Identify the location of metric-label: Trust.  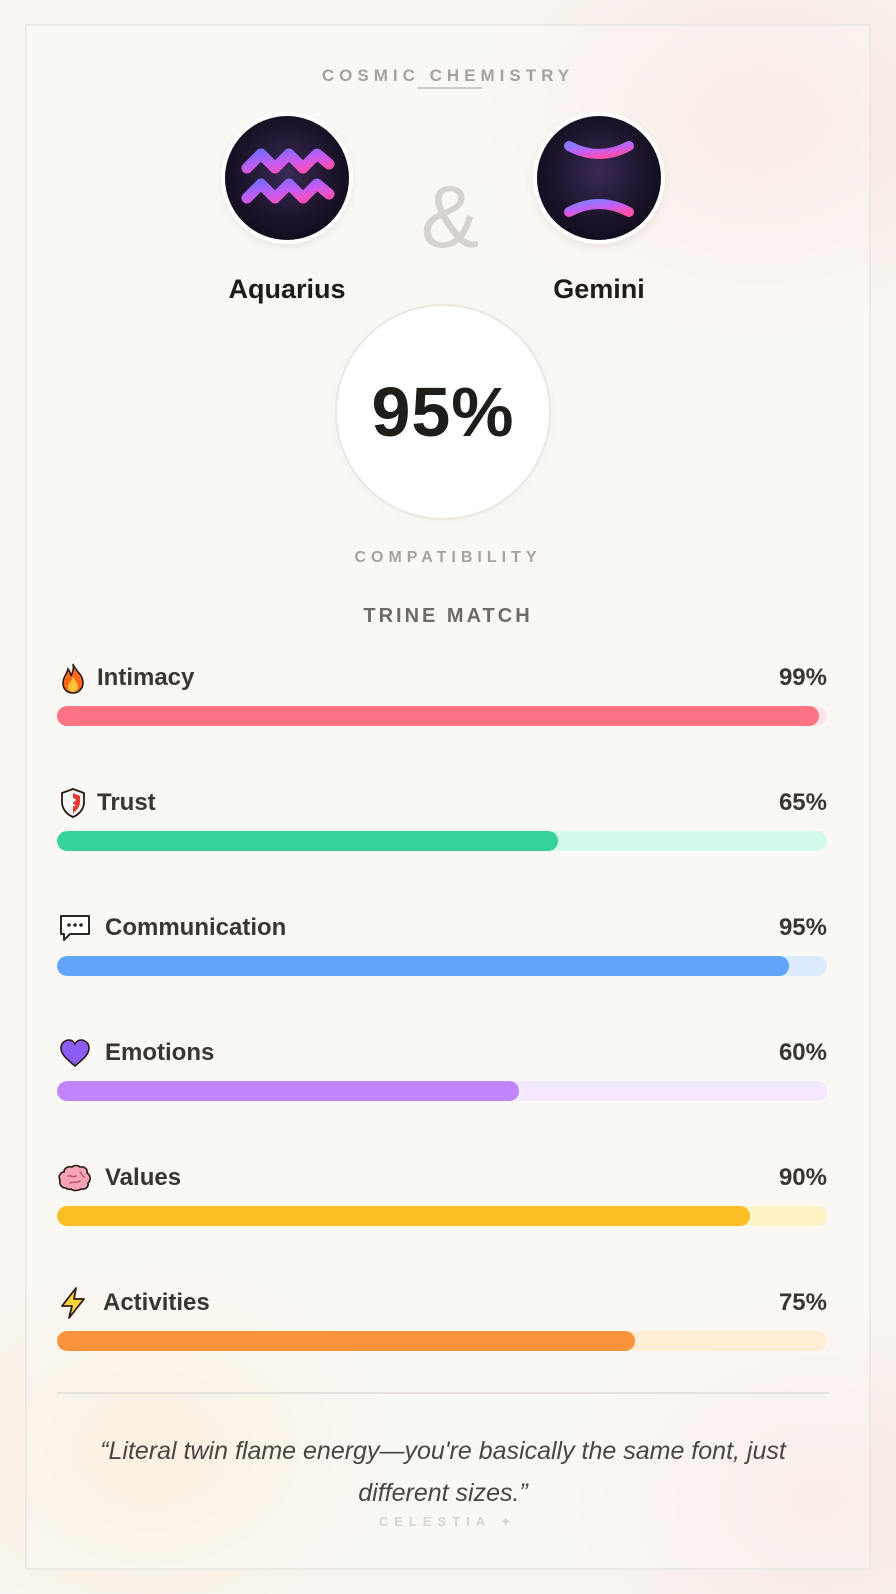
(126, 802).